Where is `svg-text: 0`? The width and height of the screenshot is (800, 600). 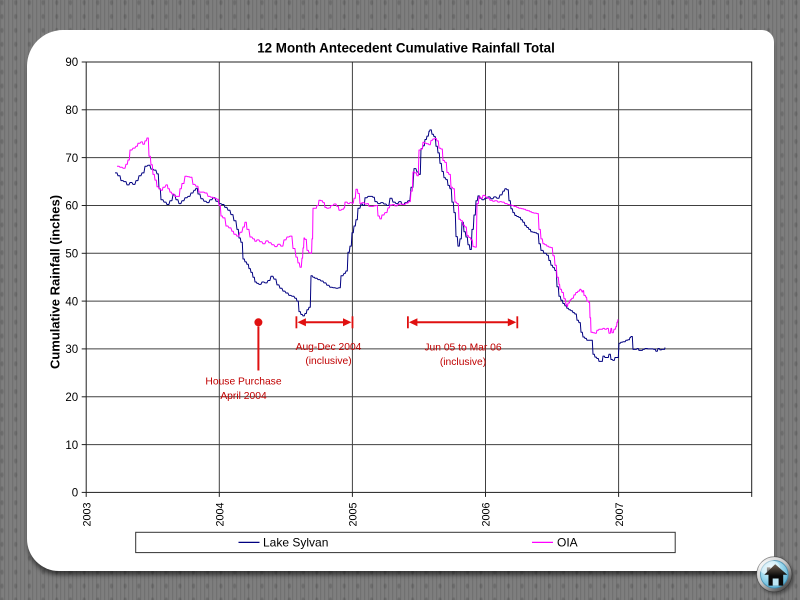 svg-text: 0 is located at coordinates (75, 494).